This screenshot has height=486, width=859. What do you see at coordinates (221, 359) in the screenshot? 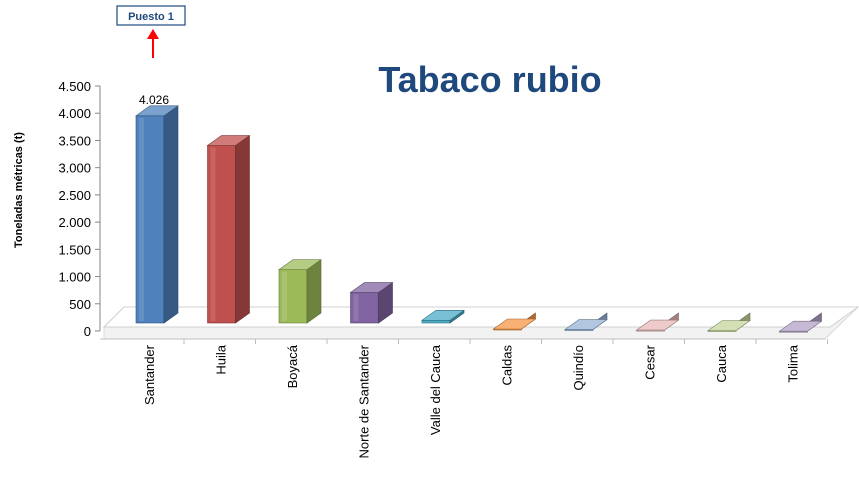
I see `x-tick-label: Huila` at bounding box center [221, 359].